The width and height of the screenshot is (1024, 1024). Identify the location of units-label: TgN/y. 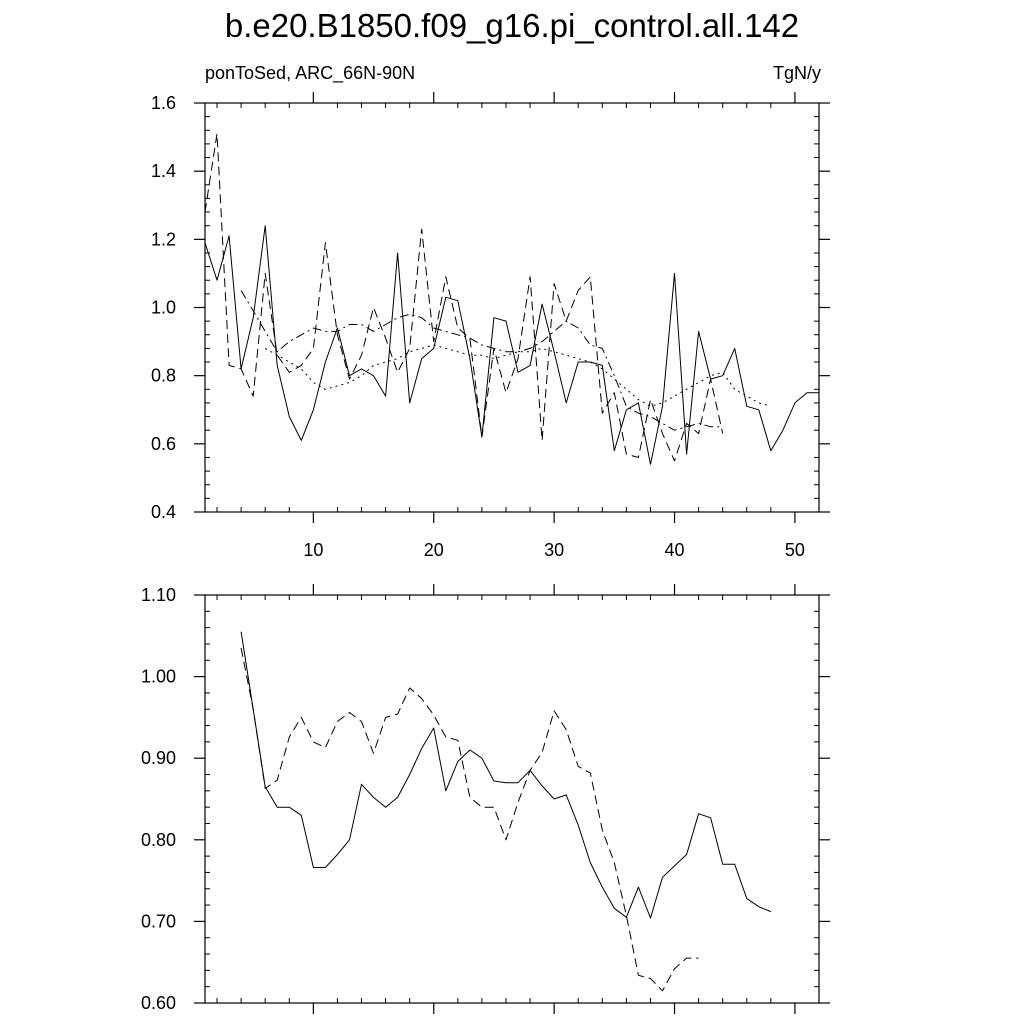
(796, 73).